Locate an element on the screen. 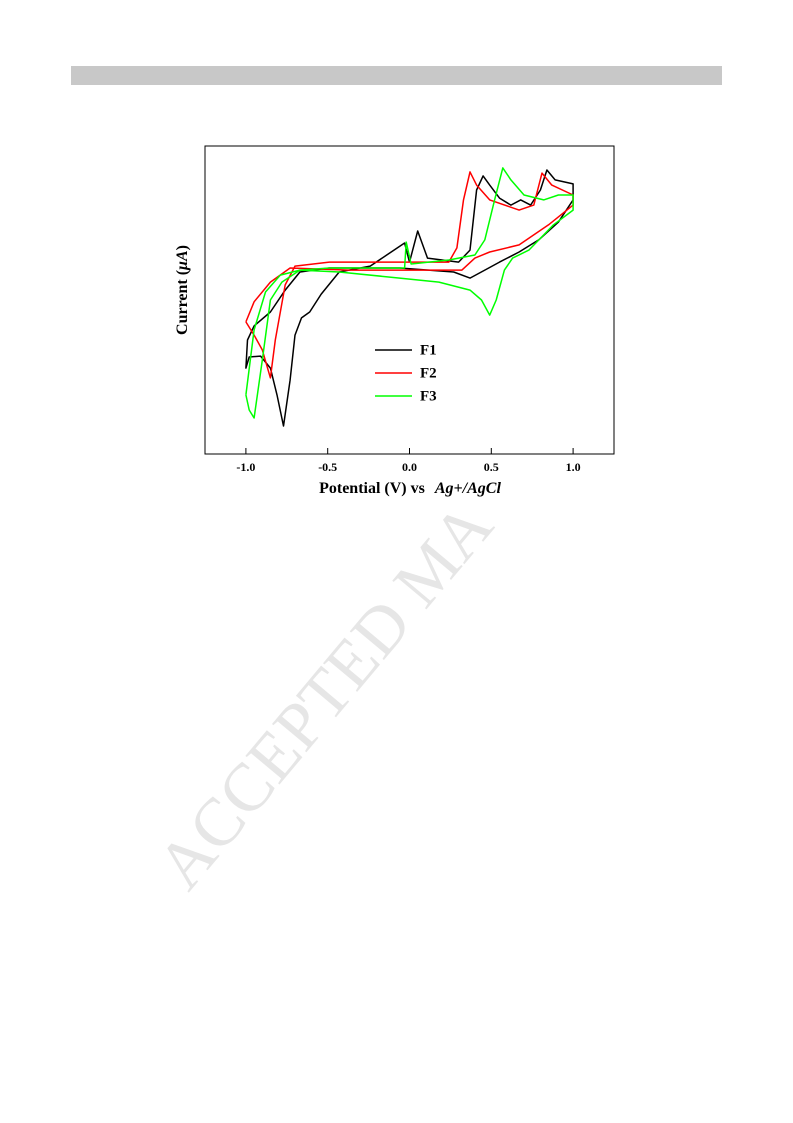 The image size is (793, 1123). y-label-italic: μA is located at coordinates (182, 260).